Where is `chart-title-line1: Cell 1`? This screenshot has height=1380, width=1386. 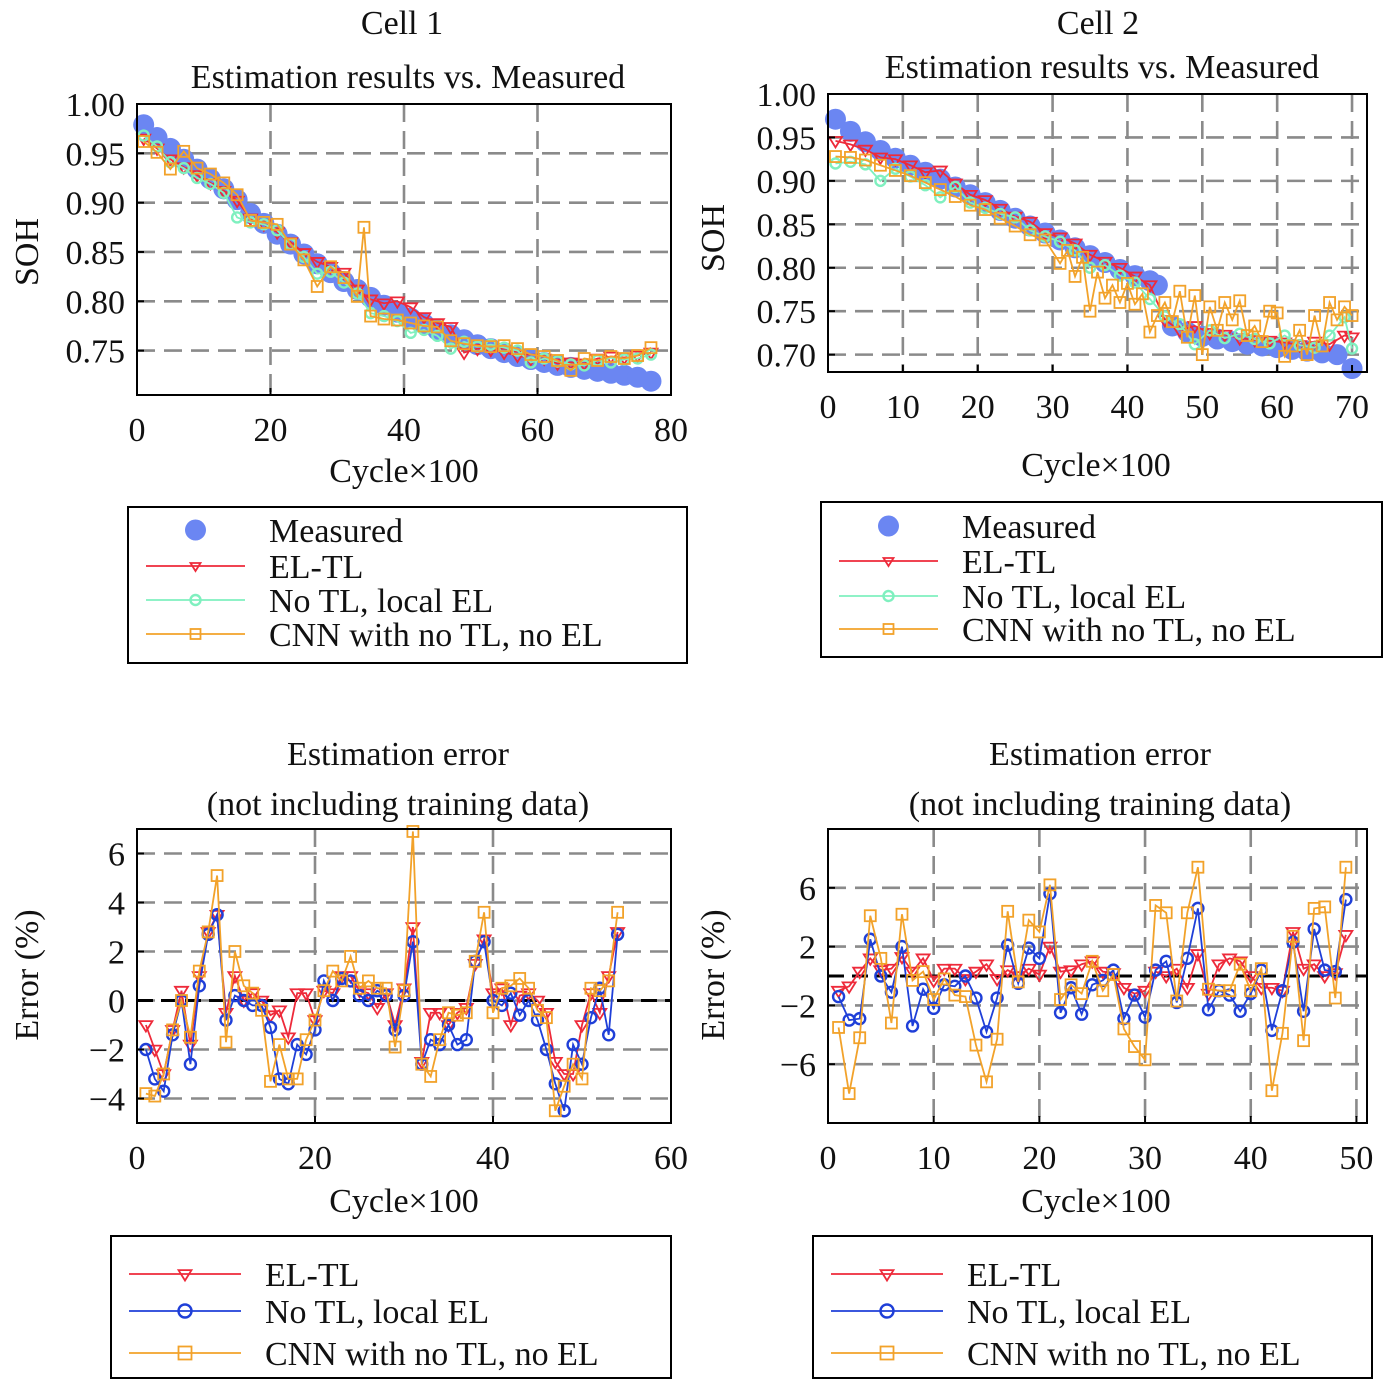 chart-title-line1: Cell 1 is located at coordinates (402, 23).